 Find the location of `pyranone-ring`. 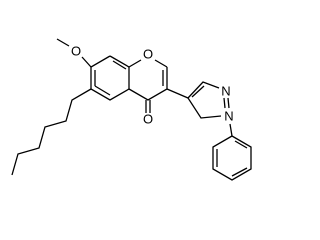

pyranone-ring is located at coordinates (148, 84).